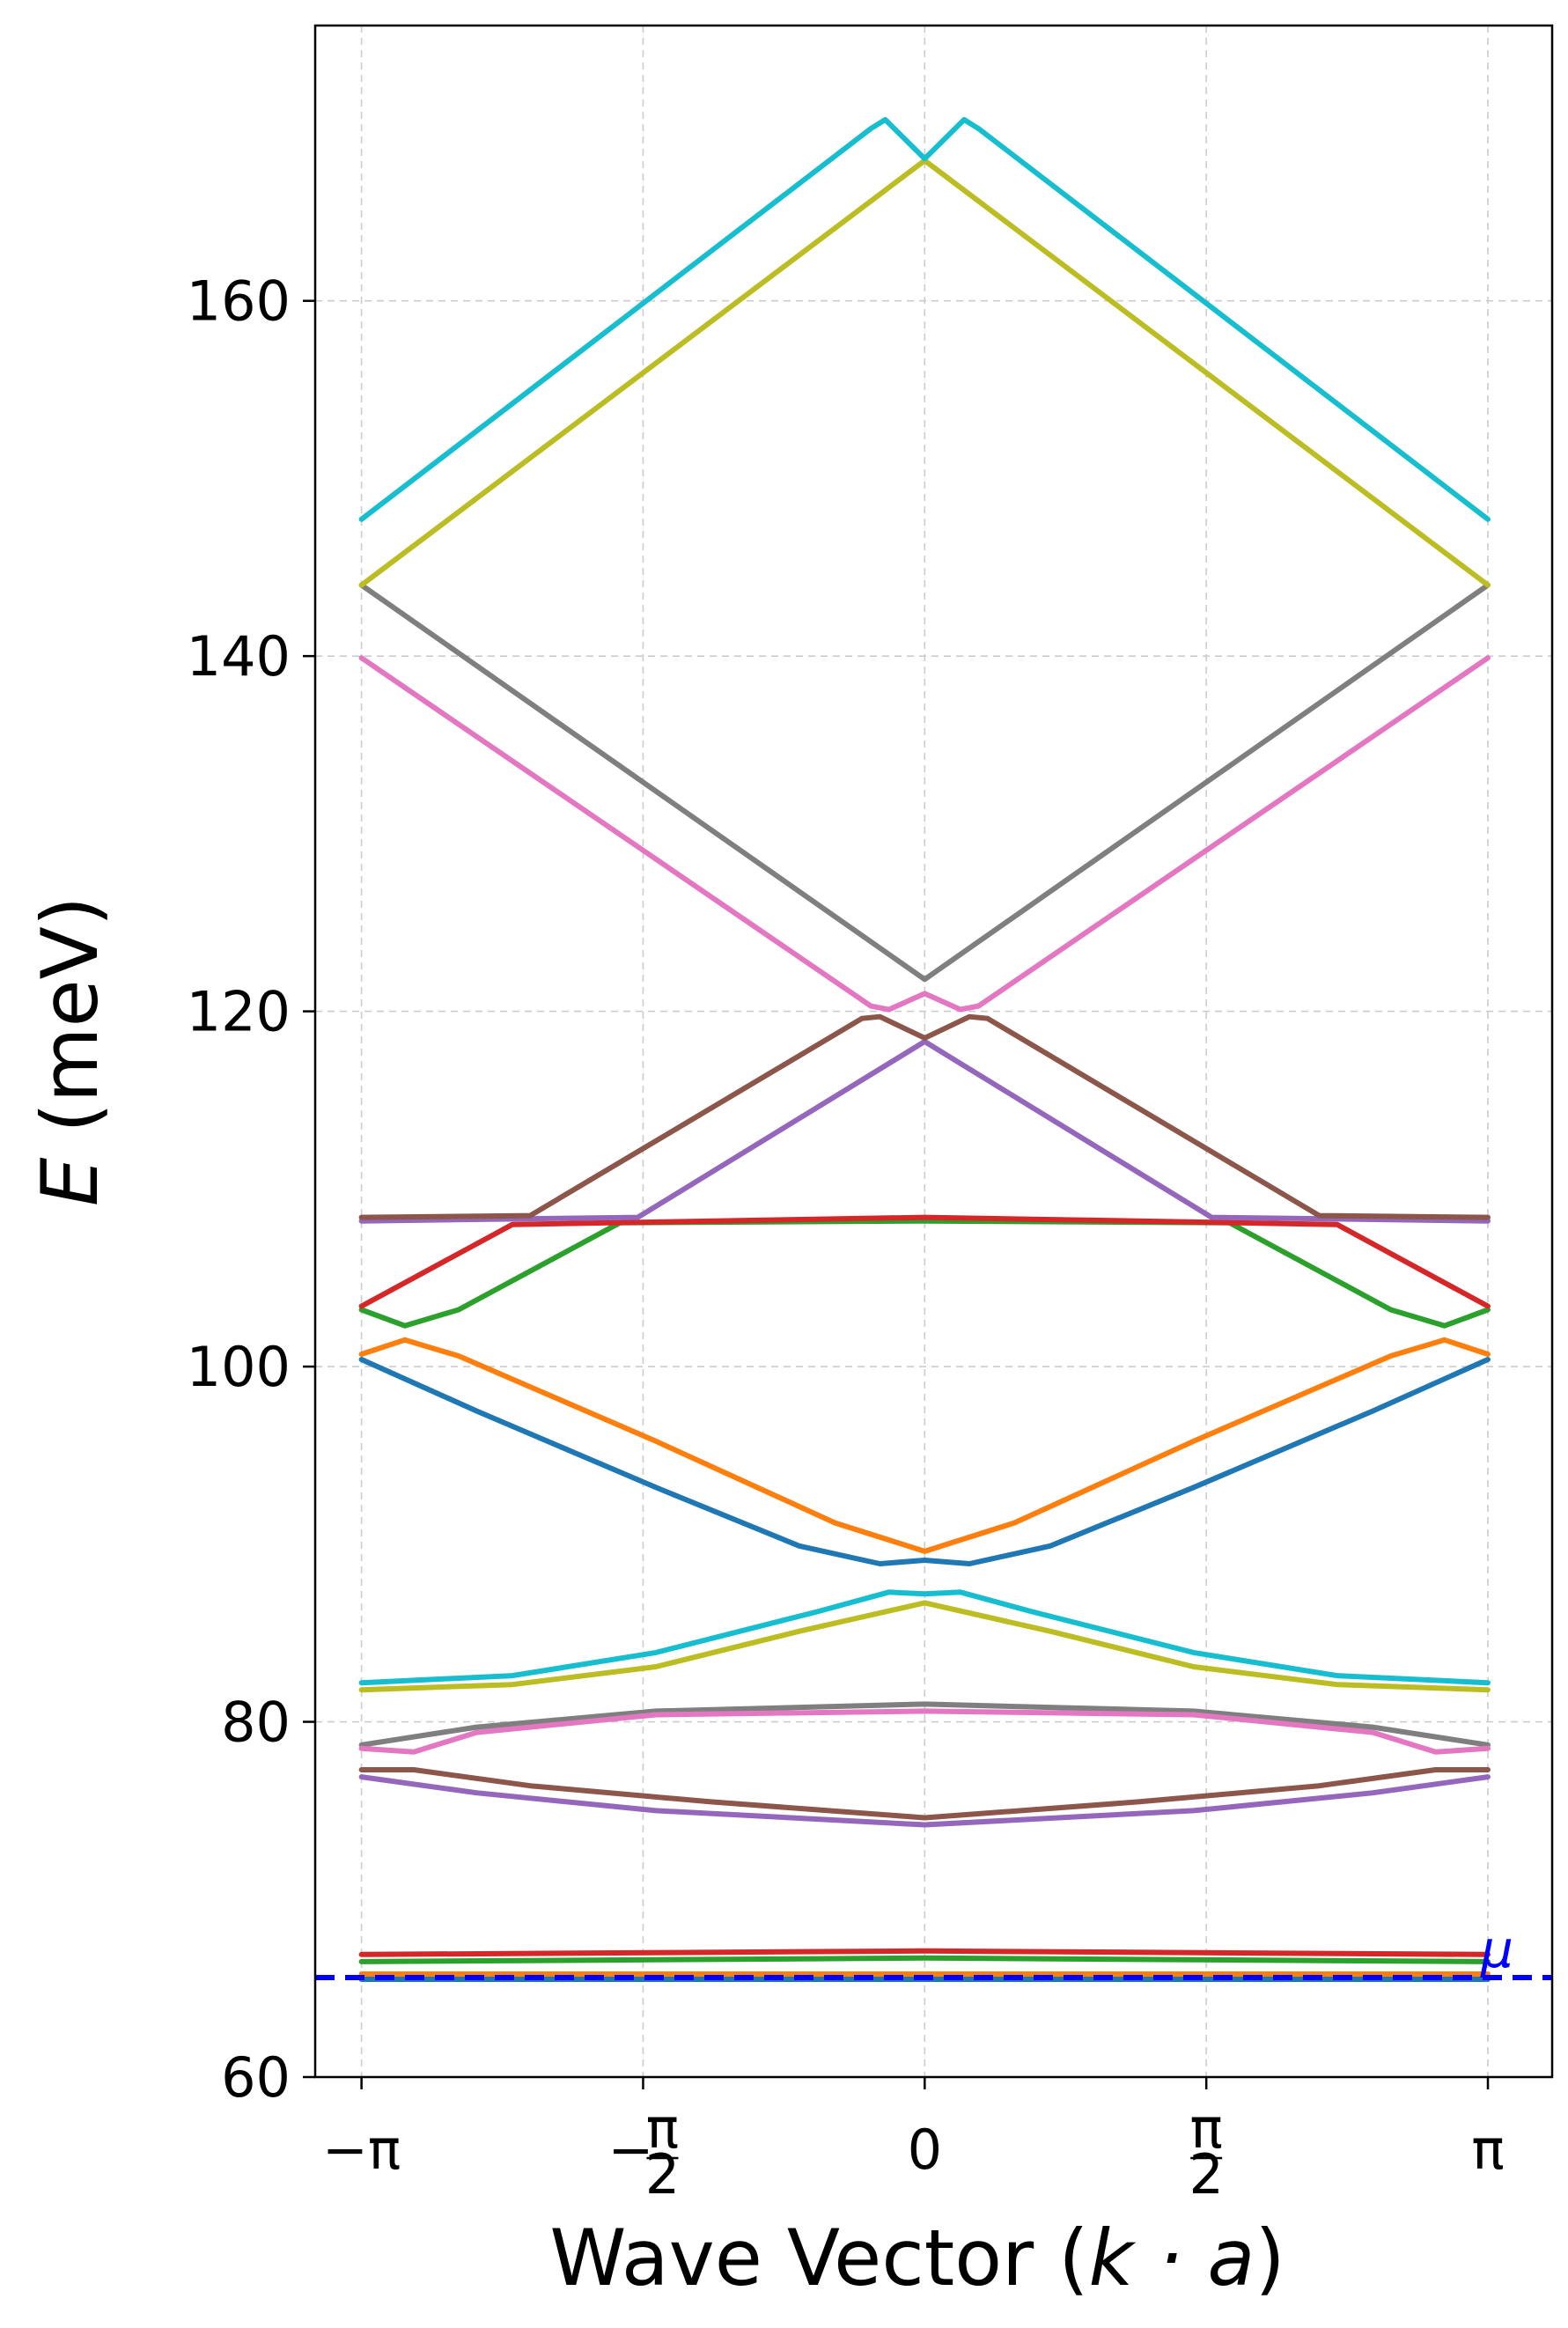  Describe the element at coordinates (630, 2150) in the screenshot. I see `x-tick-label: −` at that location.